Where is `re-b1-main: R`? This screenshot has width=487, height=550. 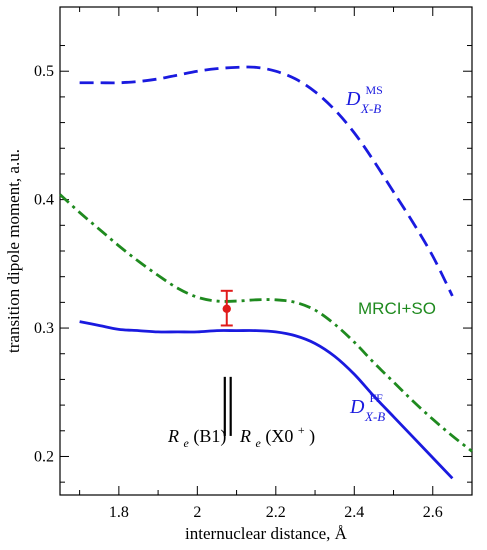 re-b1-main: R is located at coordinates (173, 436).